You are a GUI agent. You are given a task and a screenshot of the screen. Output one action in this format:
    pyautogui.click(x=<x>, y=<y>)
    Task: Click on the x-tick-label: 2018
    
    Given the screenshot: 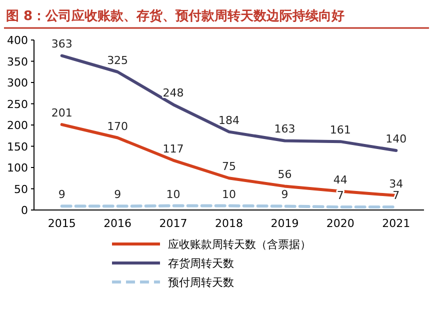 What is the action you would take?
    pyautogui.click(x=229, y=223)
    